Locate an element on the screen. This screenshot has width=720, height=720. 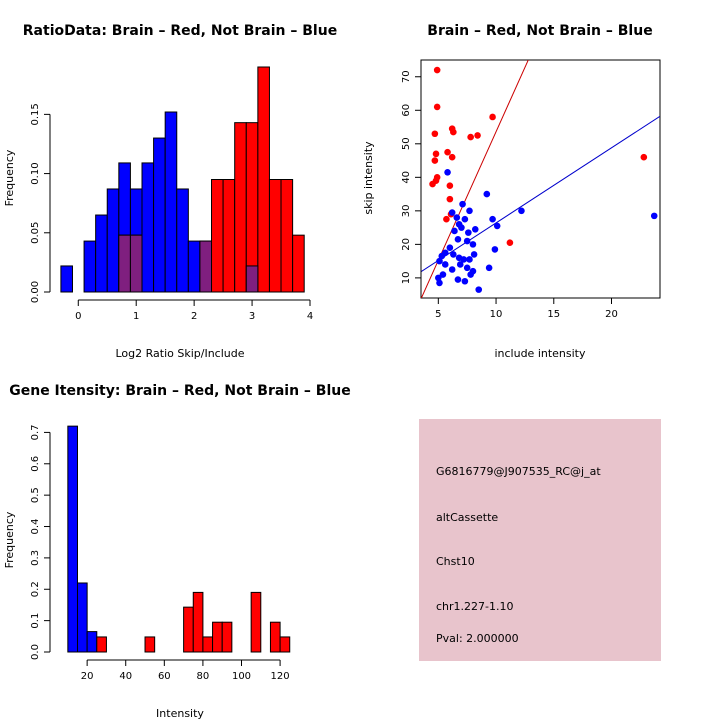
scatter-ylabel: skip intensity is located at coordinates (368, 178).